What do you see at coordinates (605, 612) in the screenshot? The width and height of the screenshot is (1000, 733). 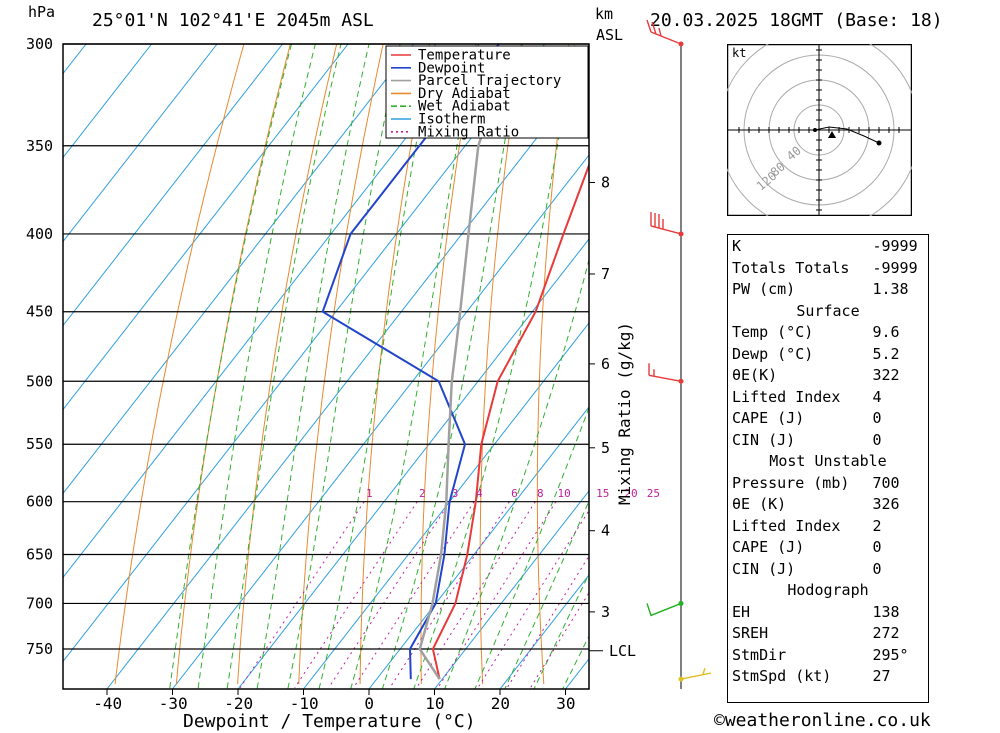 I see `km-tick-label: 3` at bounding box center [605, 612].